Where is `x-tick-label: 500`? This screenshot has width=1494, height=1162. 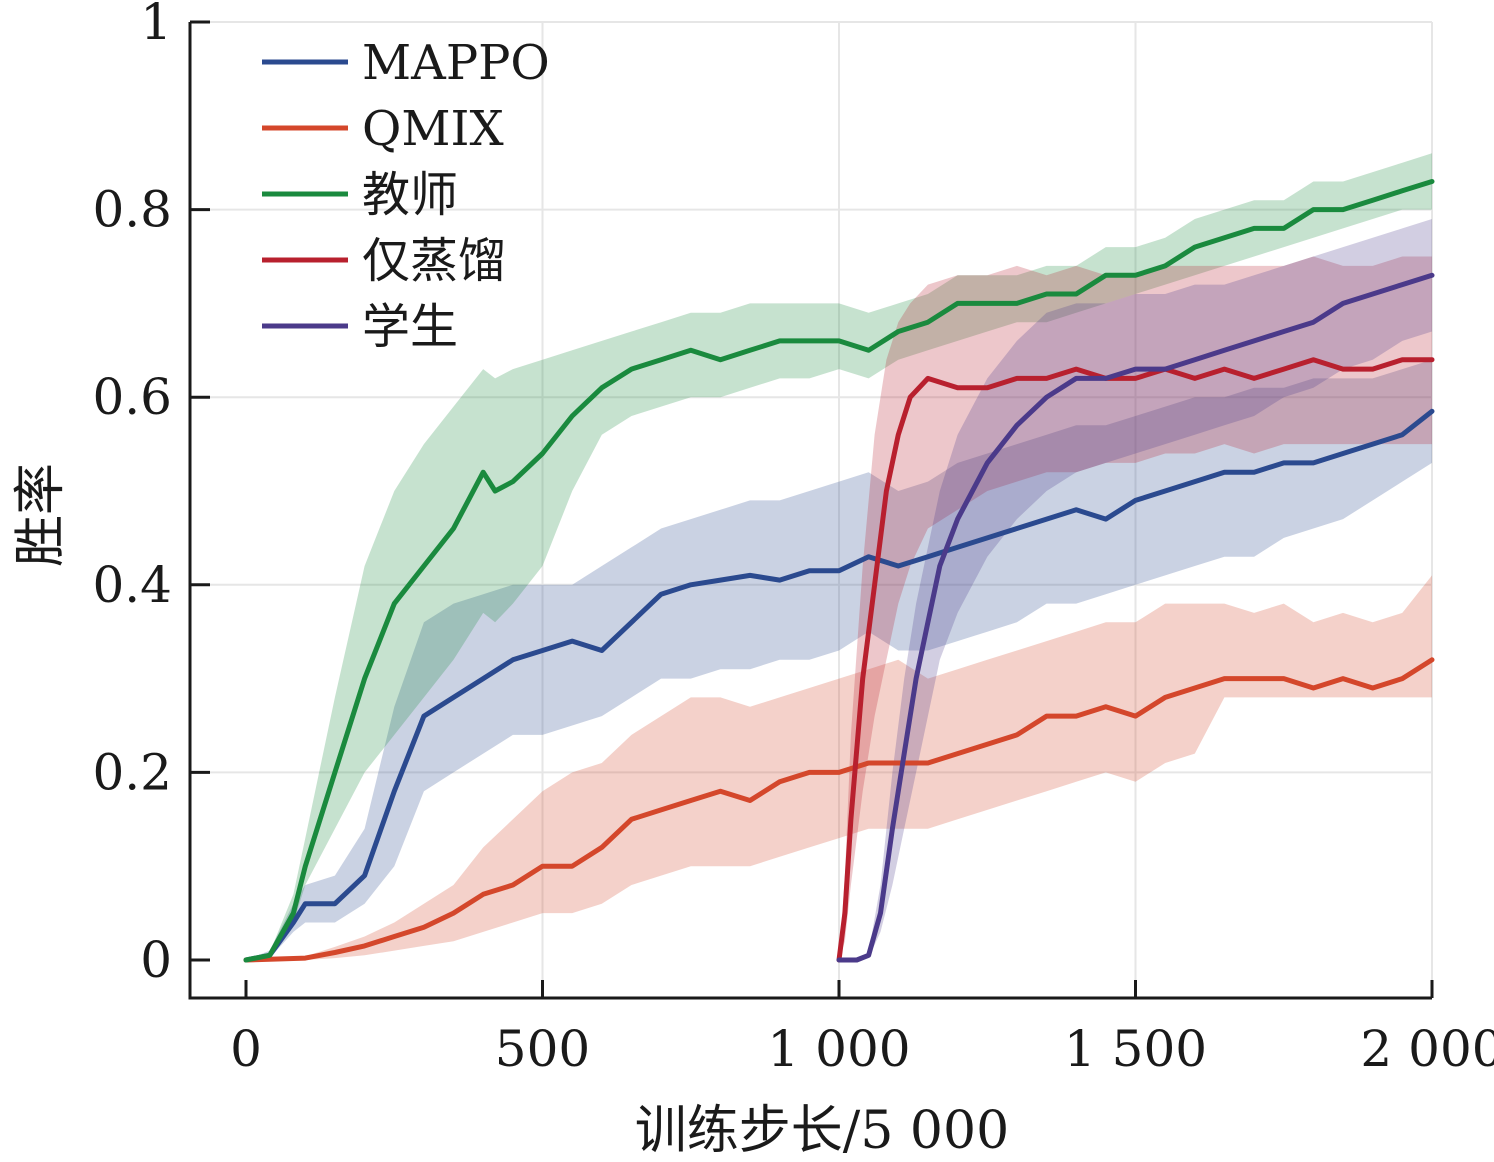 x-tick-label: 500 is located at coordinates (542, 1049).